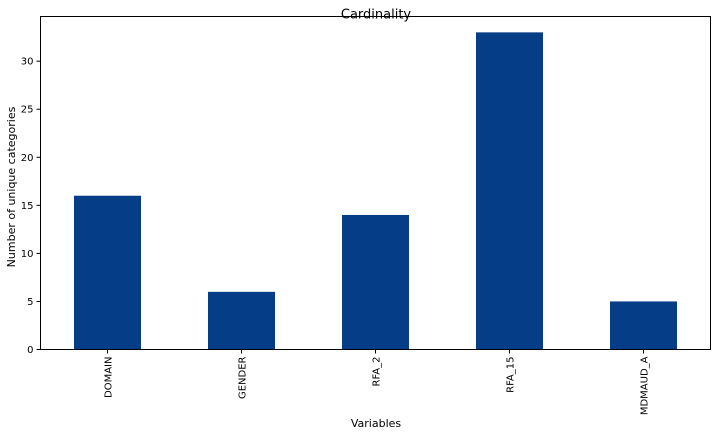 The image size is (721, 436). Describe the element at coordinates (27, 110) in the screenshot. I see `y-tick-label: 25` at that location.